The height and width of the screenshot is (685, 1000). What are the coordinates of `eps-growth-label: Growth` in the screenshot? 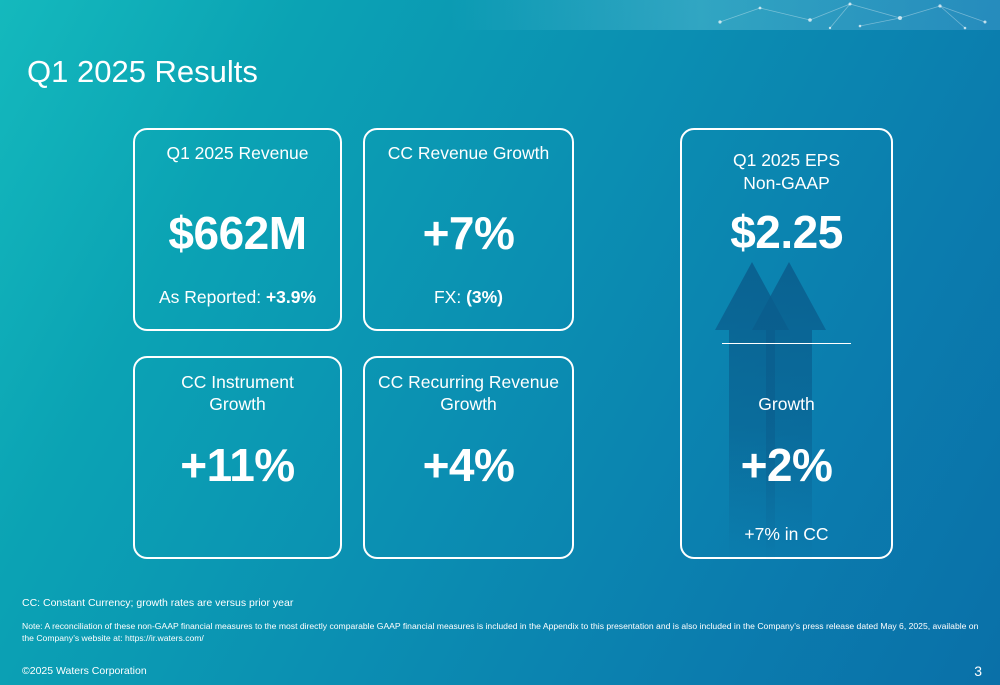 It's located at (786, 404).